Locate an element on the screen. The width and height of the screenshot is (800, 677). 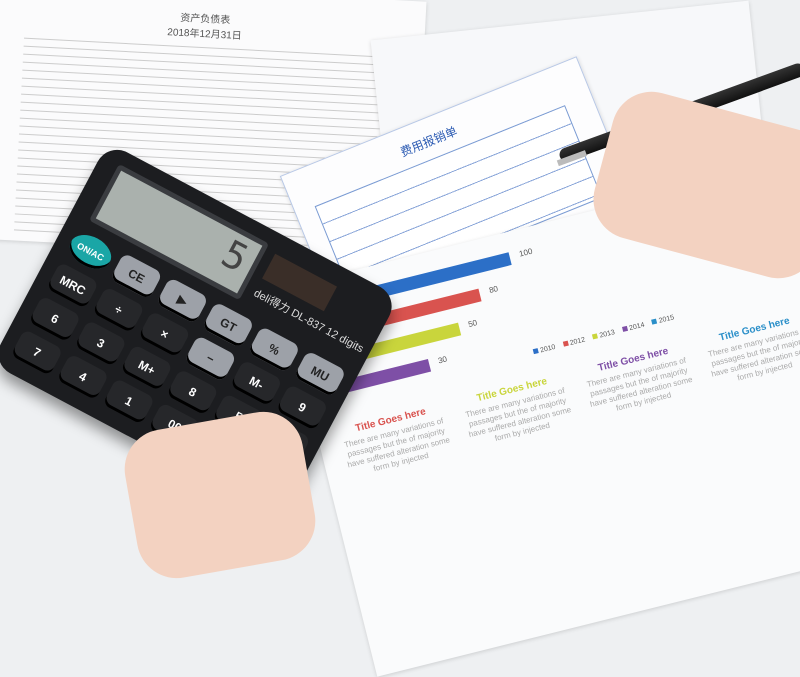
legend-item: 2015 is located at coordinates (663, 320).